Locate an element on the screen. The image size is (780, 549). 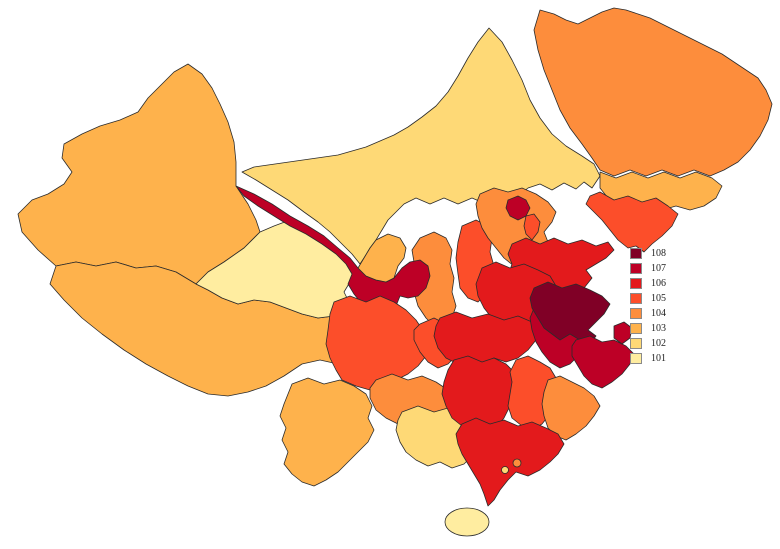
legend-label-107: 107 is located at coordinates (658, 268).